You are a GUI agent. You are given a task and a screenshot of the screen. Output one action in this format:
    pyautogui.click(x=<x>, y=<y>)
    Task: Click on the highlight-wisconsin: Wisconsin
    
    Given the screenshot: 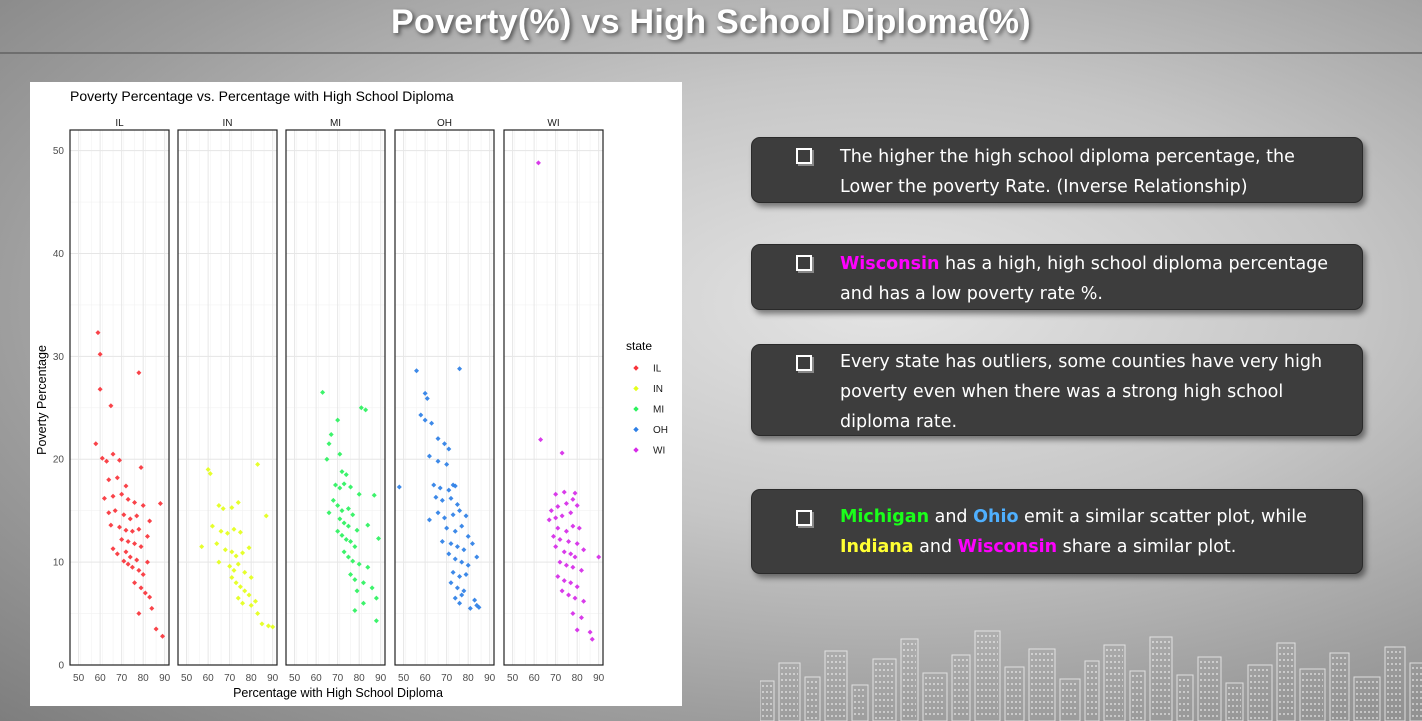 What is the action you would take?
    pyautogui.click(x=1007, y=547)
    